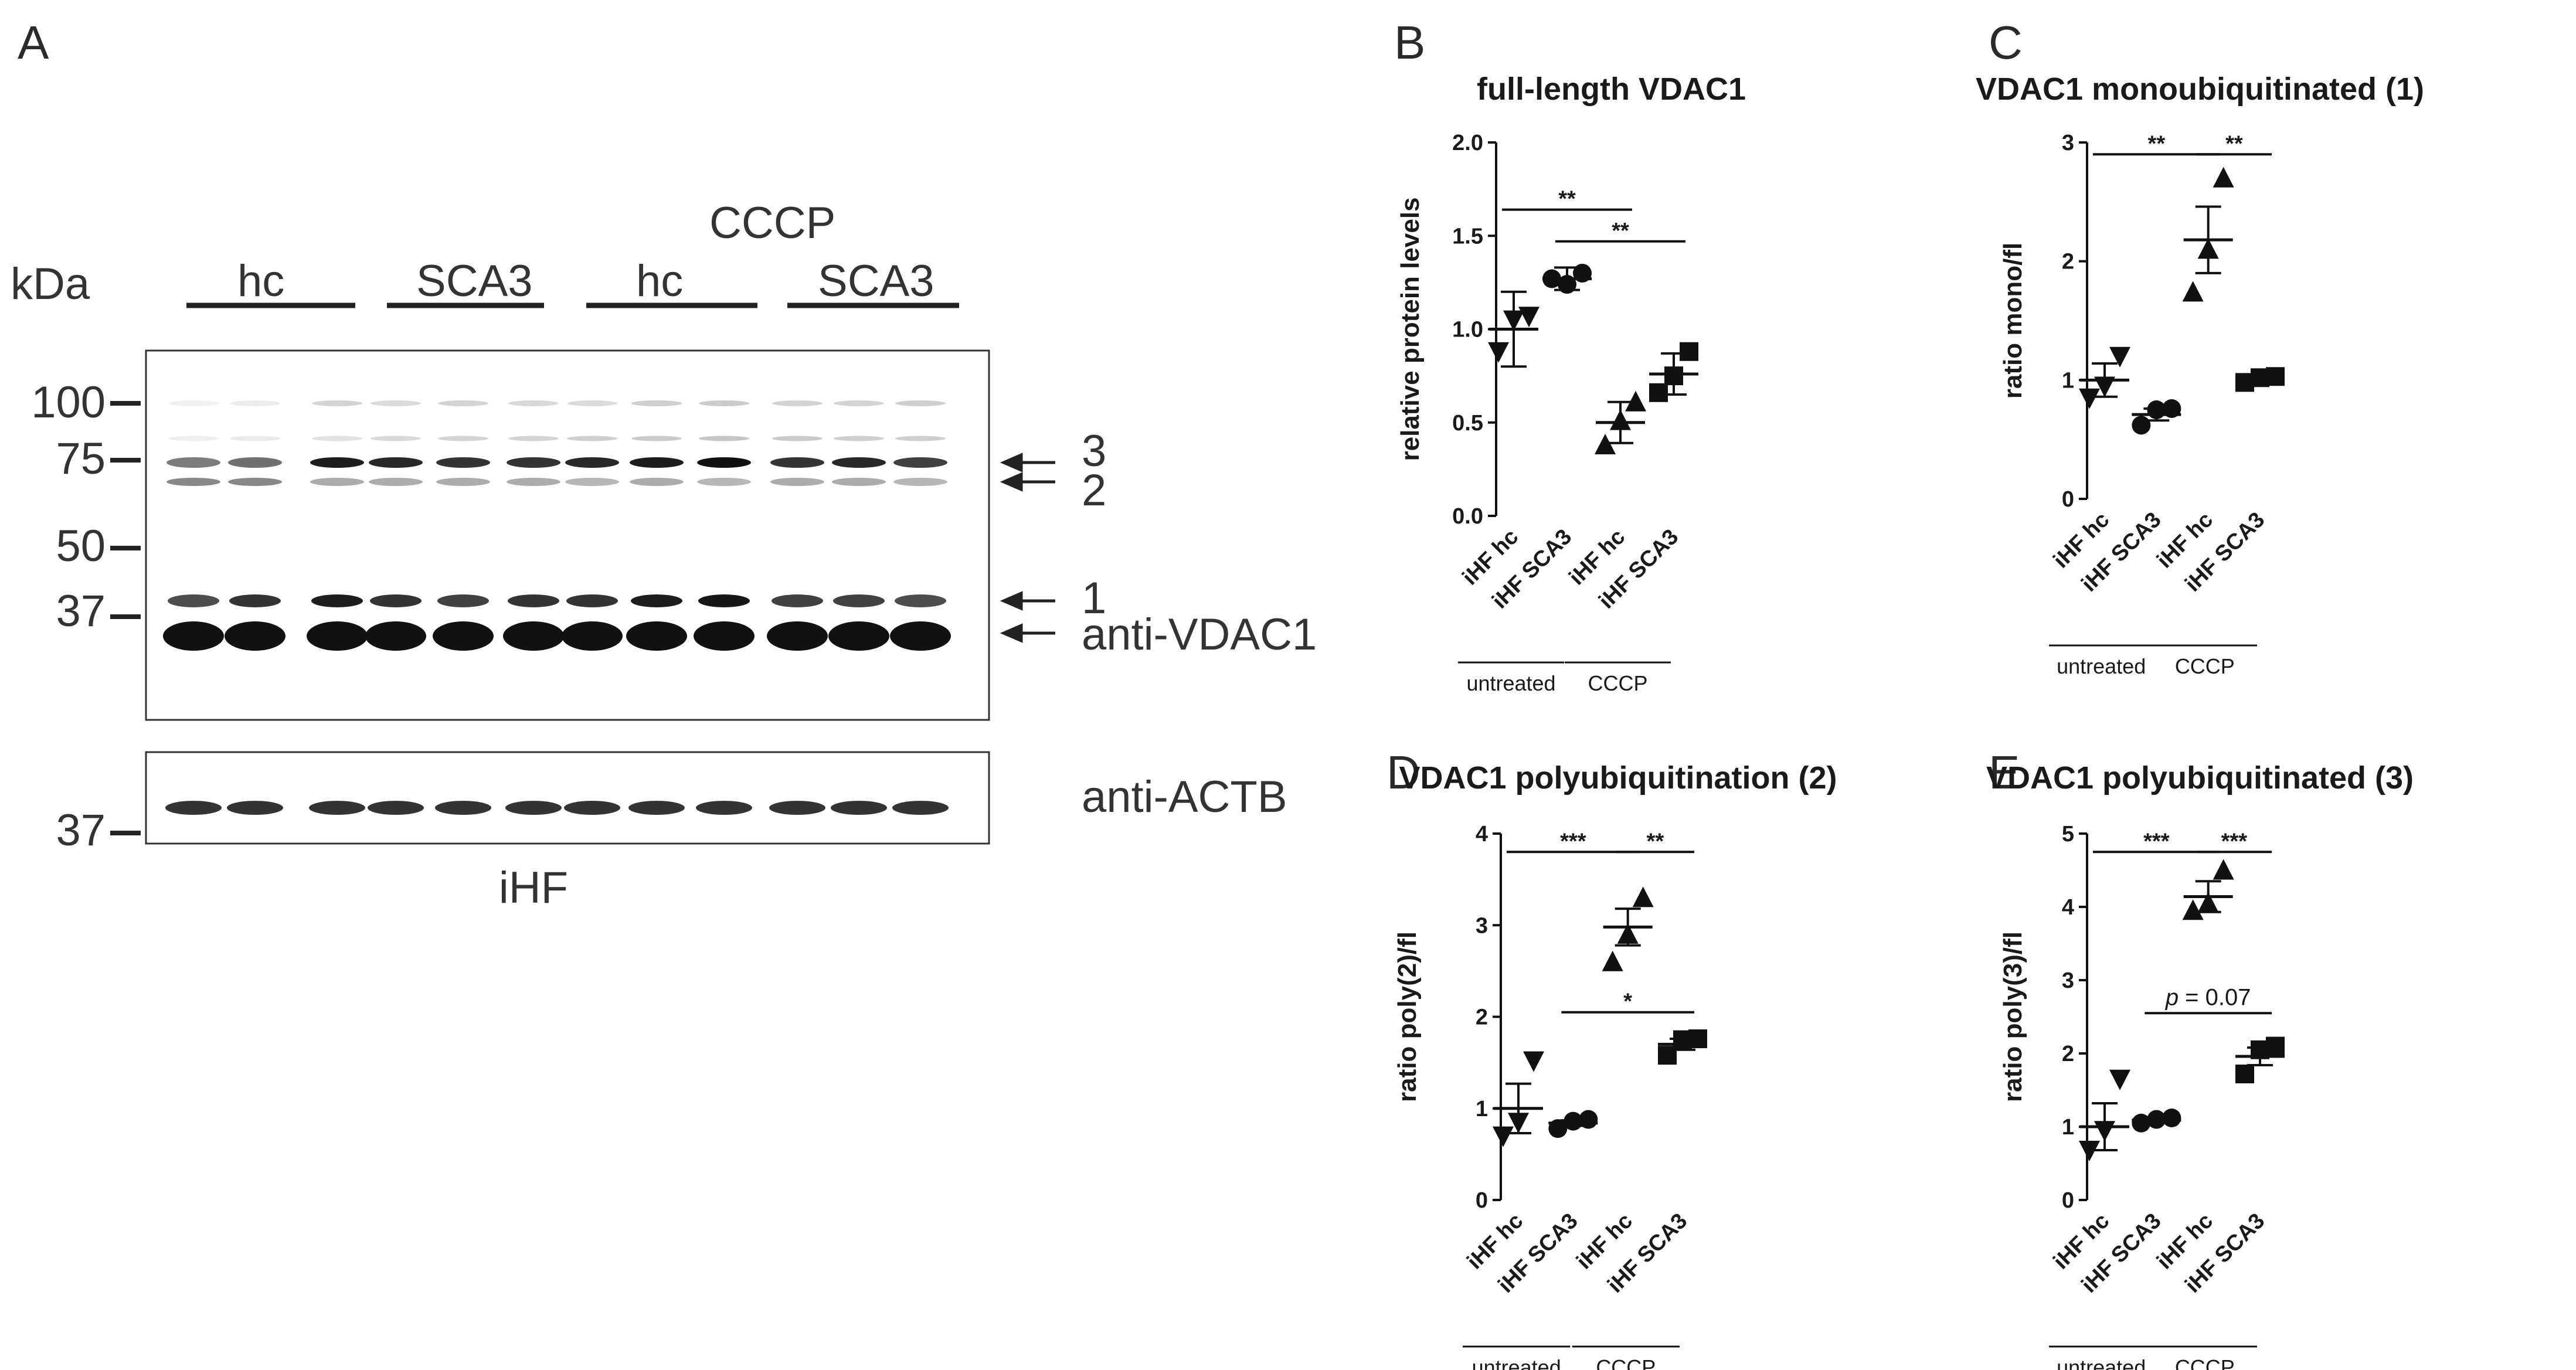 The image size is (2576, 1370). What do you see at coordinates (1094, 490) in the screenshot?
I see `band-label-2: 2` at bounding box center [1094, 490].